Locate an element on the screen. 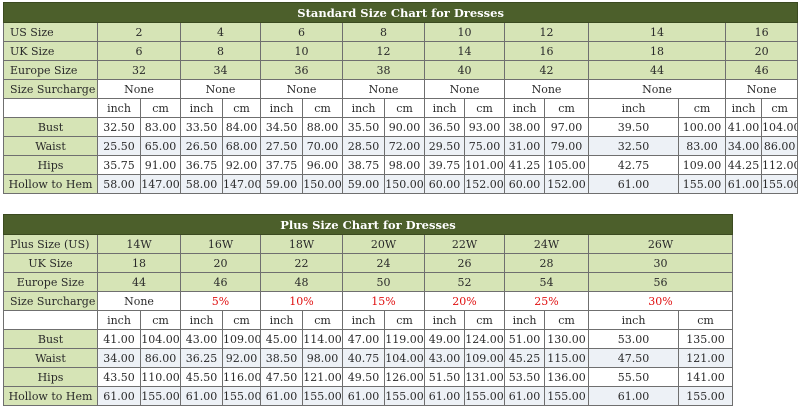  inch-value-cell: 41.00 is located at coordinates (119, 339).